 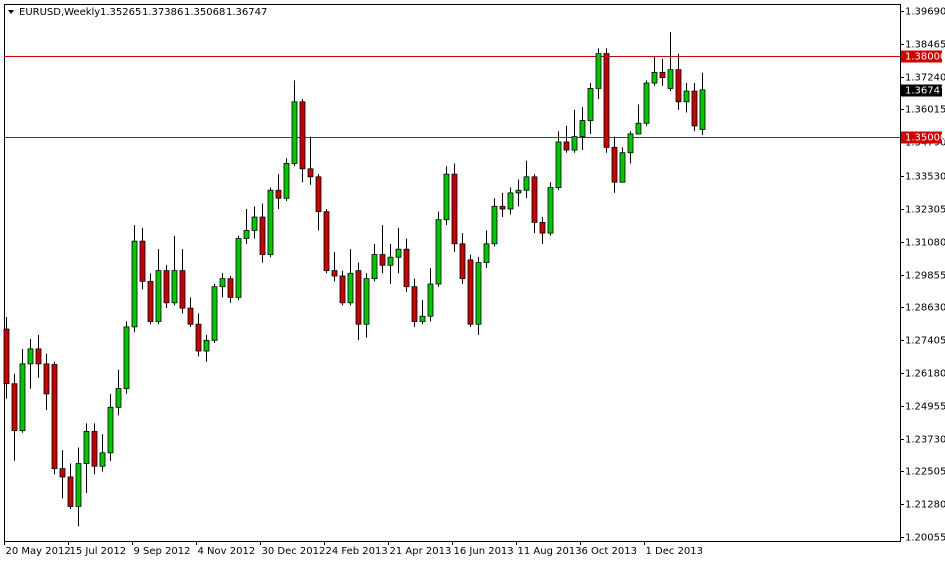 What do you see at coordinates (925, 45) in the screenshot?
I see `y-tick-label: 1.38465` at bounding box center [925, 45].